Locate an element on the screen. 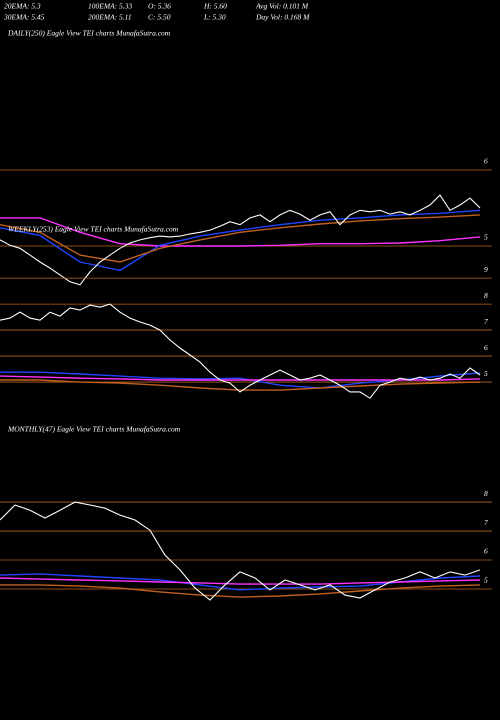  header-stat: 200EMA: 5.11 is located at coordinates (110, 17).